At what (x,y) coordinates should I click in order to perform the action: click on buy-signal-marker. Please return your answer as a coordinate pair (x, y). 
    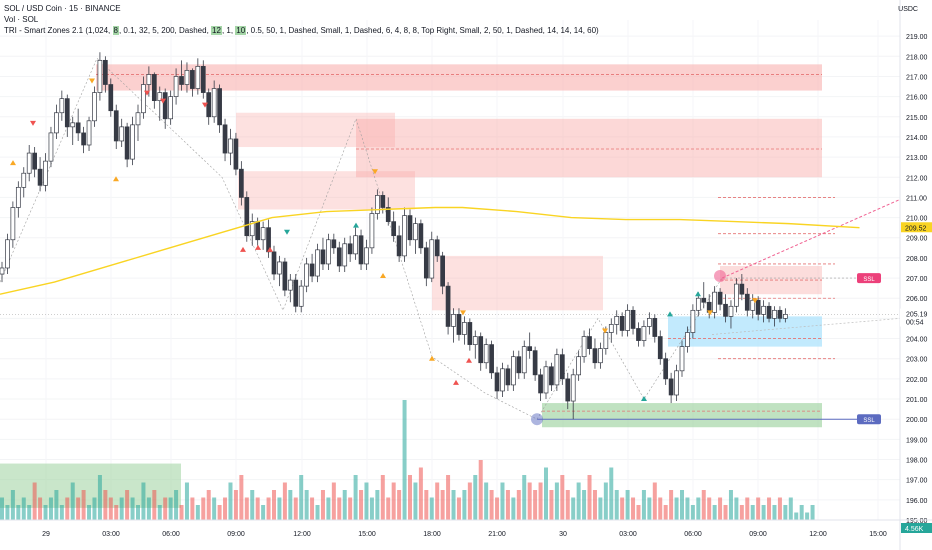
    Looking at the image, I should click on (243, 249).